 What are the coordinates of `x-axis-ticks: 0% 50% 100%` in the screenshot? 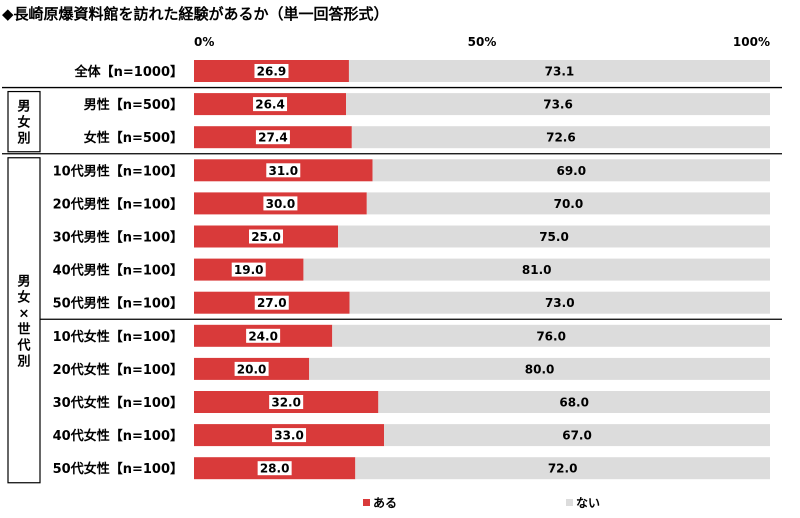 It's located at (482, 42).